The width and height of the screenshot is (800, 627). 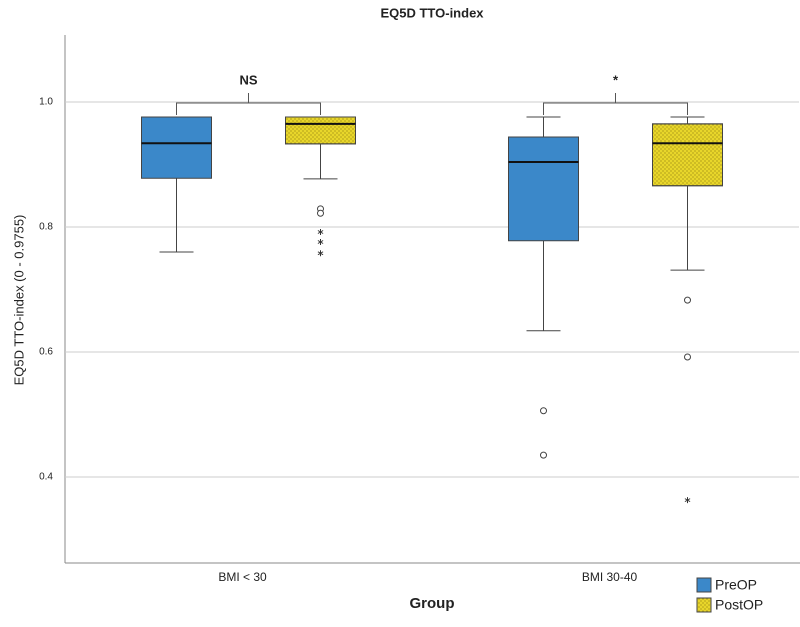 What do you see at coordinates (46, 102) in the screenshot?
I see `y-tick-label: 1.0` at bounding box center [46, 102].